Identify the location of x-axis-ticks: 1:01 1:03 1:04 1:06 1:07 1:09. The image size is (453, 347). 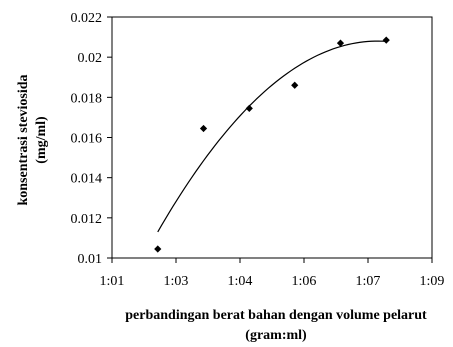
(272, 273).